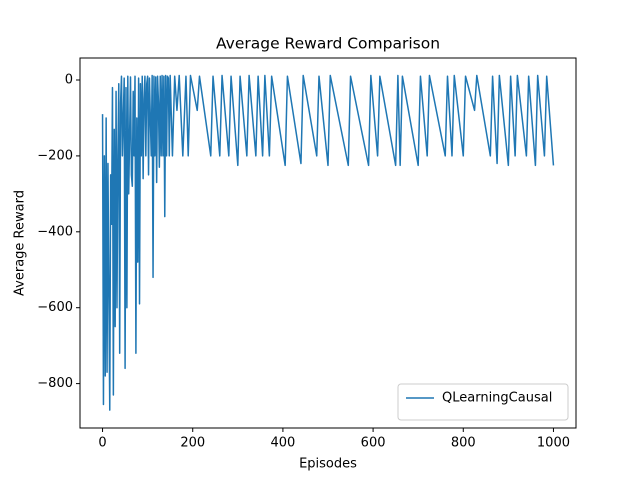 The width and height of the screenshot is (640, 480). Describe the element at coordinates (20, 243) in the screenshot. I see `y-axis-label: Average Reward` at that location.